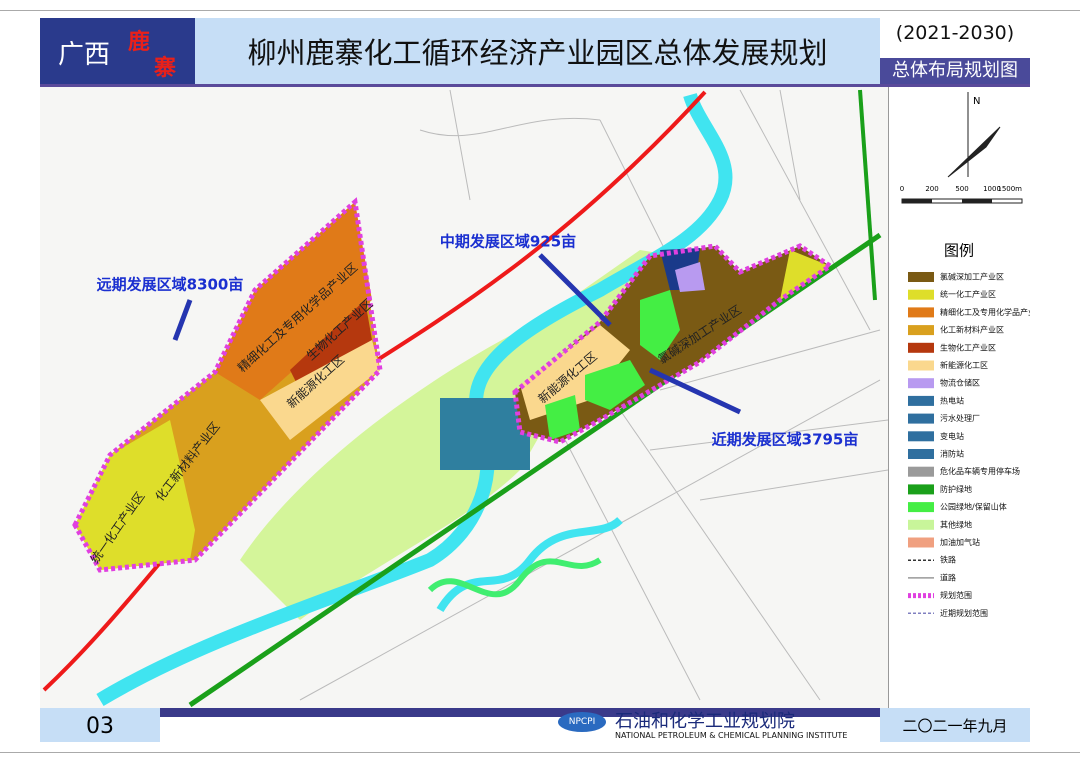 The width and height of the screenshot is (1080, 763). Describe the element at coordinates (960, 383) in the screenshot. I see `legend-label: 物流仓储区` at that location.